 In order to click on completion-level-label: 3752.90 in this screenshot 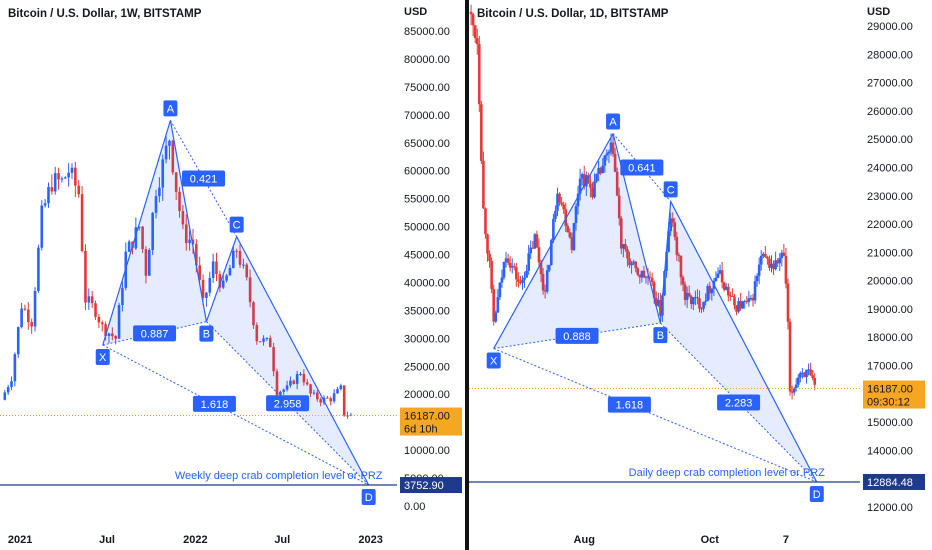, I will do `click(424, 486)`.